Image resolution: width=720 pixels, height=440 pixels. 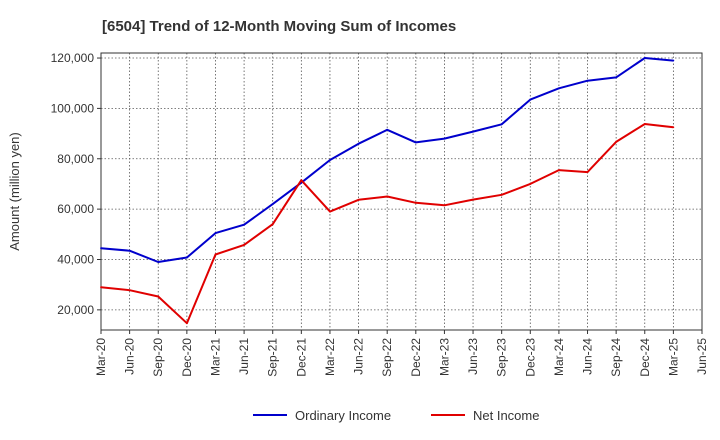 What do you see at coordinates (387, 357) in the screenshot?
I see `x-tick-label: Sep-22` at bounding box center [387, 357].